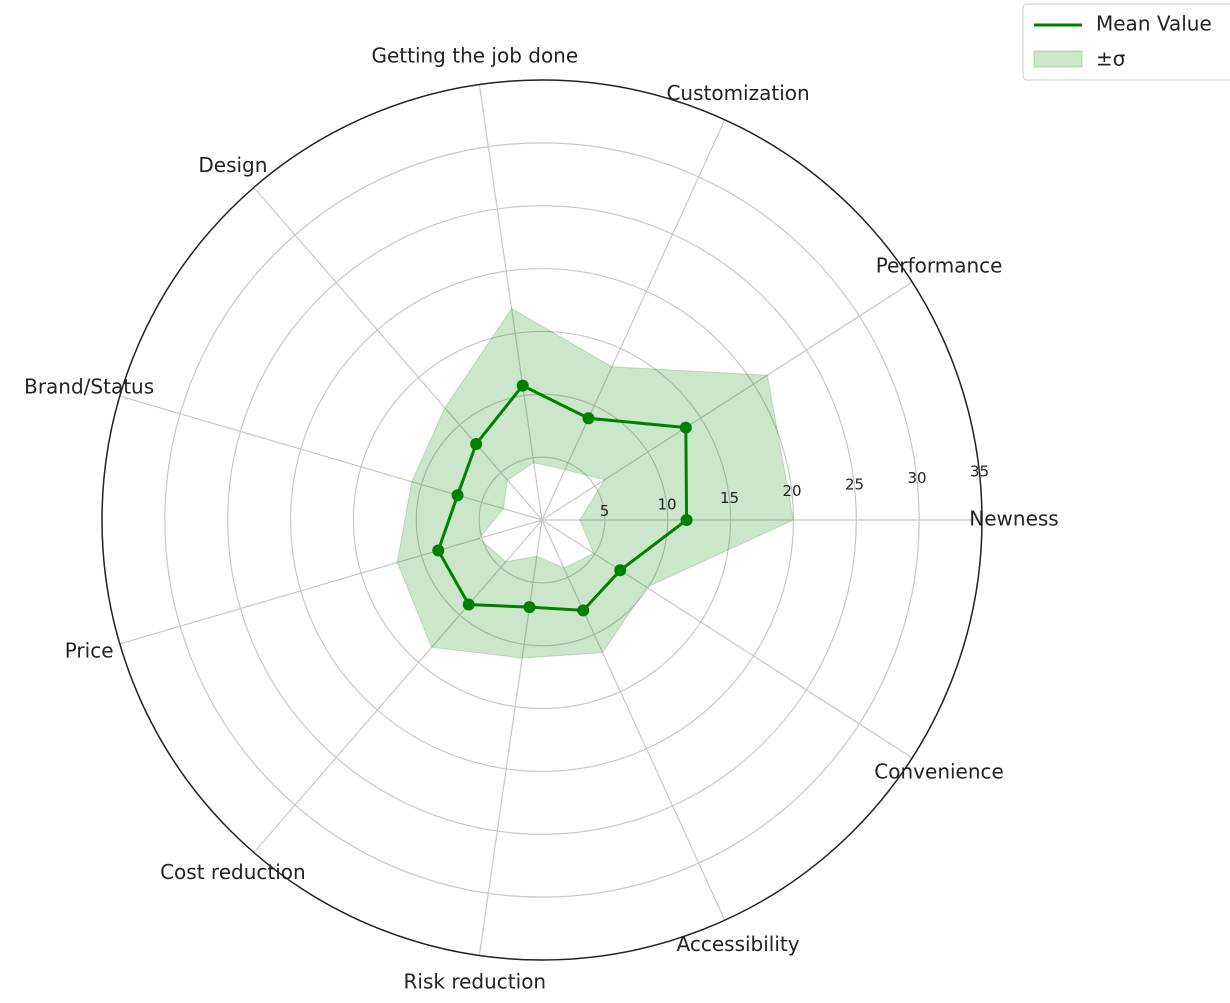 The width and height of the screenshot is (1230, 1003). Describe the element at coordinates (1154, 24) in the screenshot. I see `legend-label: Mean Value` at that location.